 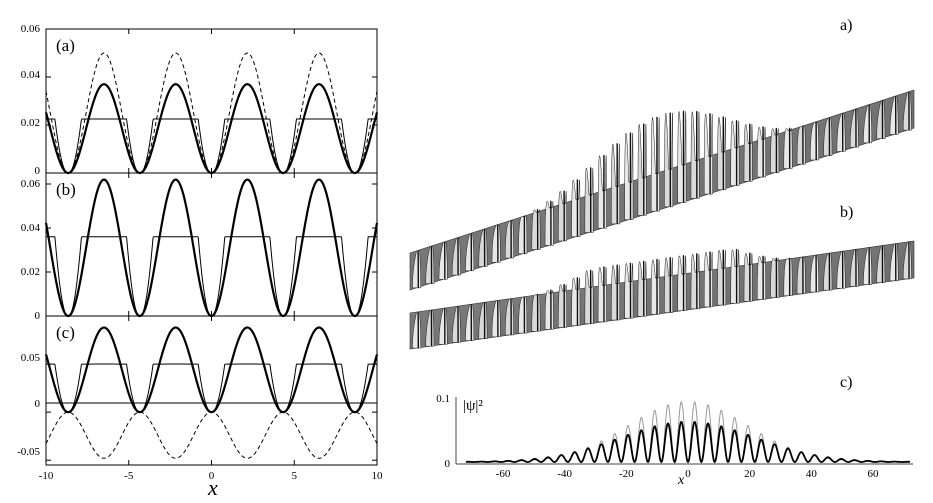 I want to click on ya-tick-0: 0, so click(x=38, y=171).